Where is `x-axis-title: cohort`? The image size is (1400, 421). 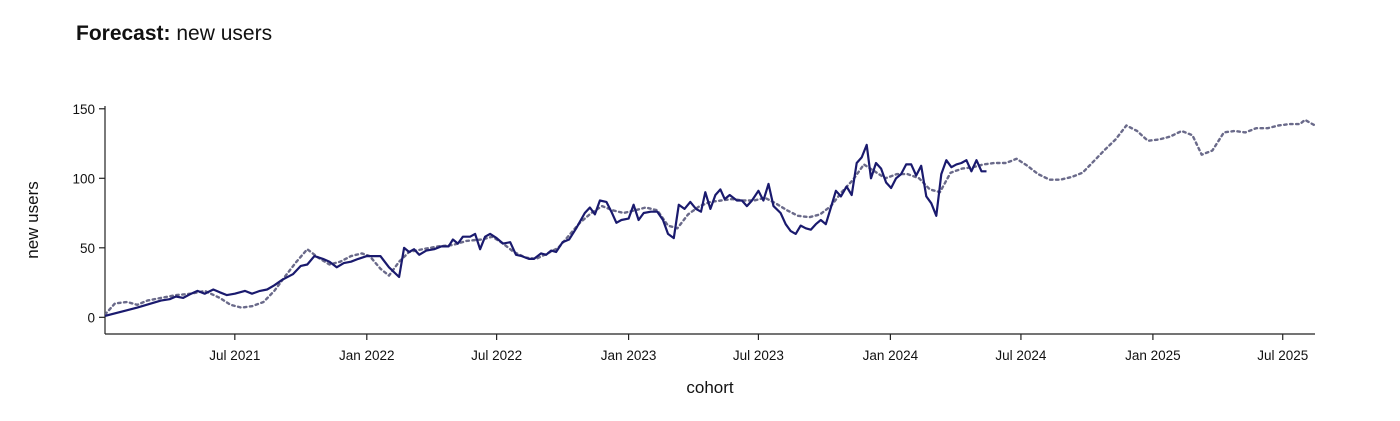 x-axis-title: cohort is located at coordinates (710, 387).